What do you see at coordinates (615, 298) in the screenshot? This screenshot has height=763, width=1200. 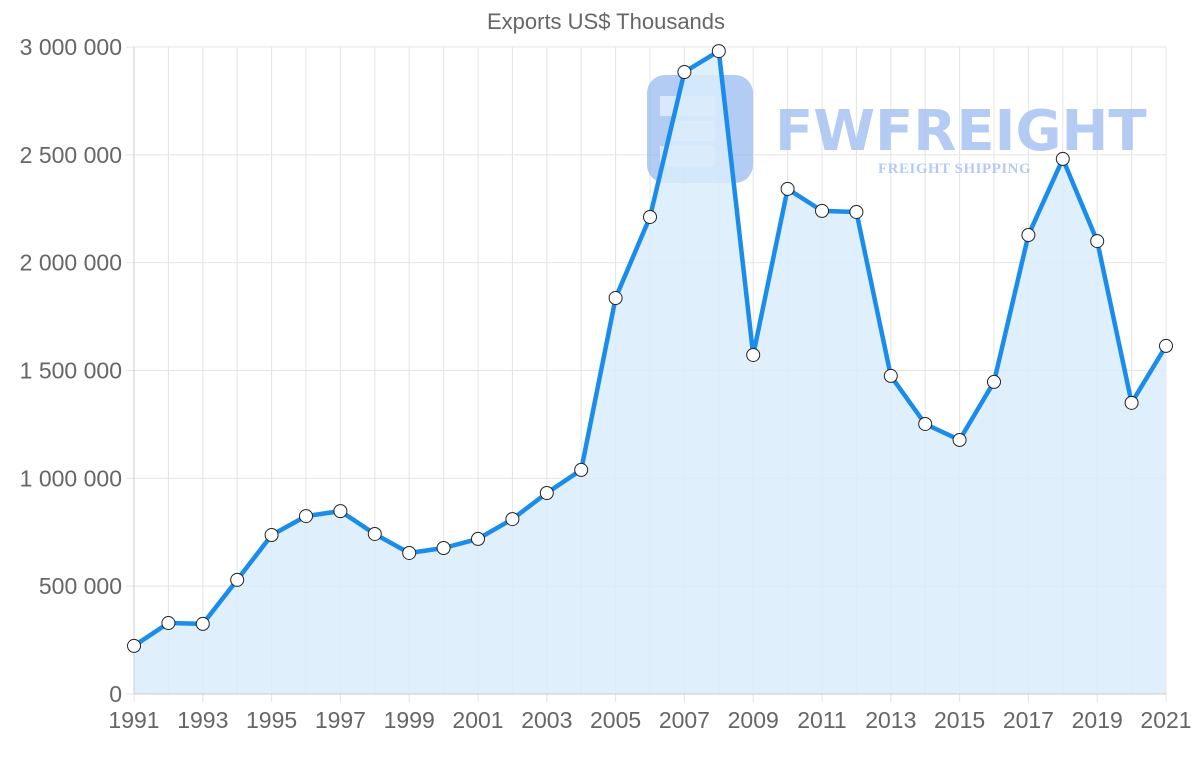 I see `data-point-2005` at bounding box center [615, 298].